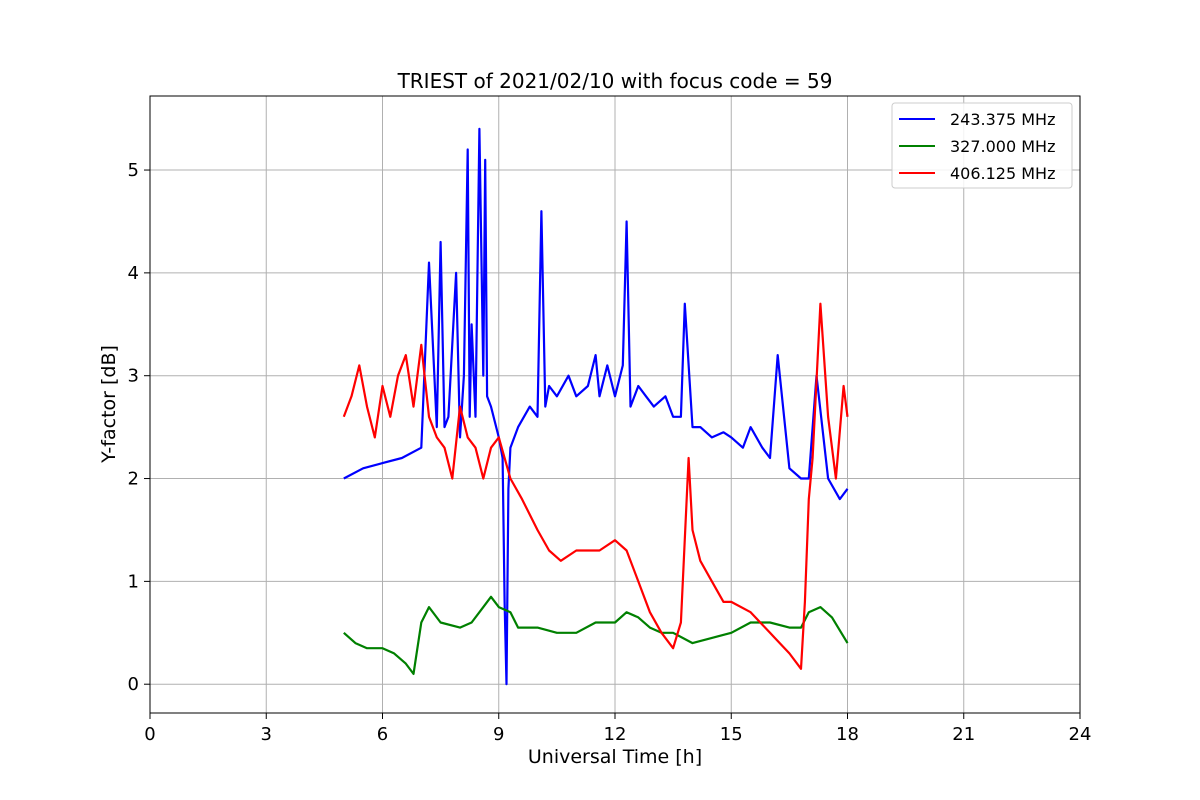 The width and height of the screenshot is (1200, 800). I want to click on legend-label-2: 406.125 MHz, so click(1002, 173).